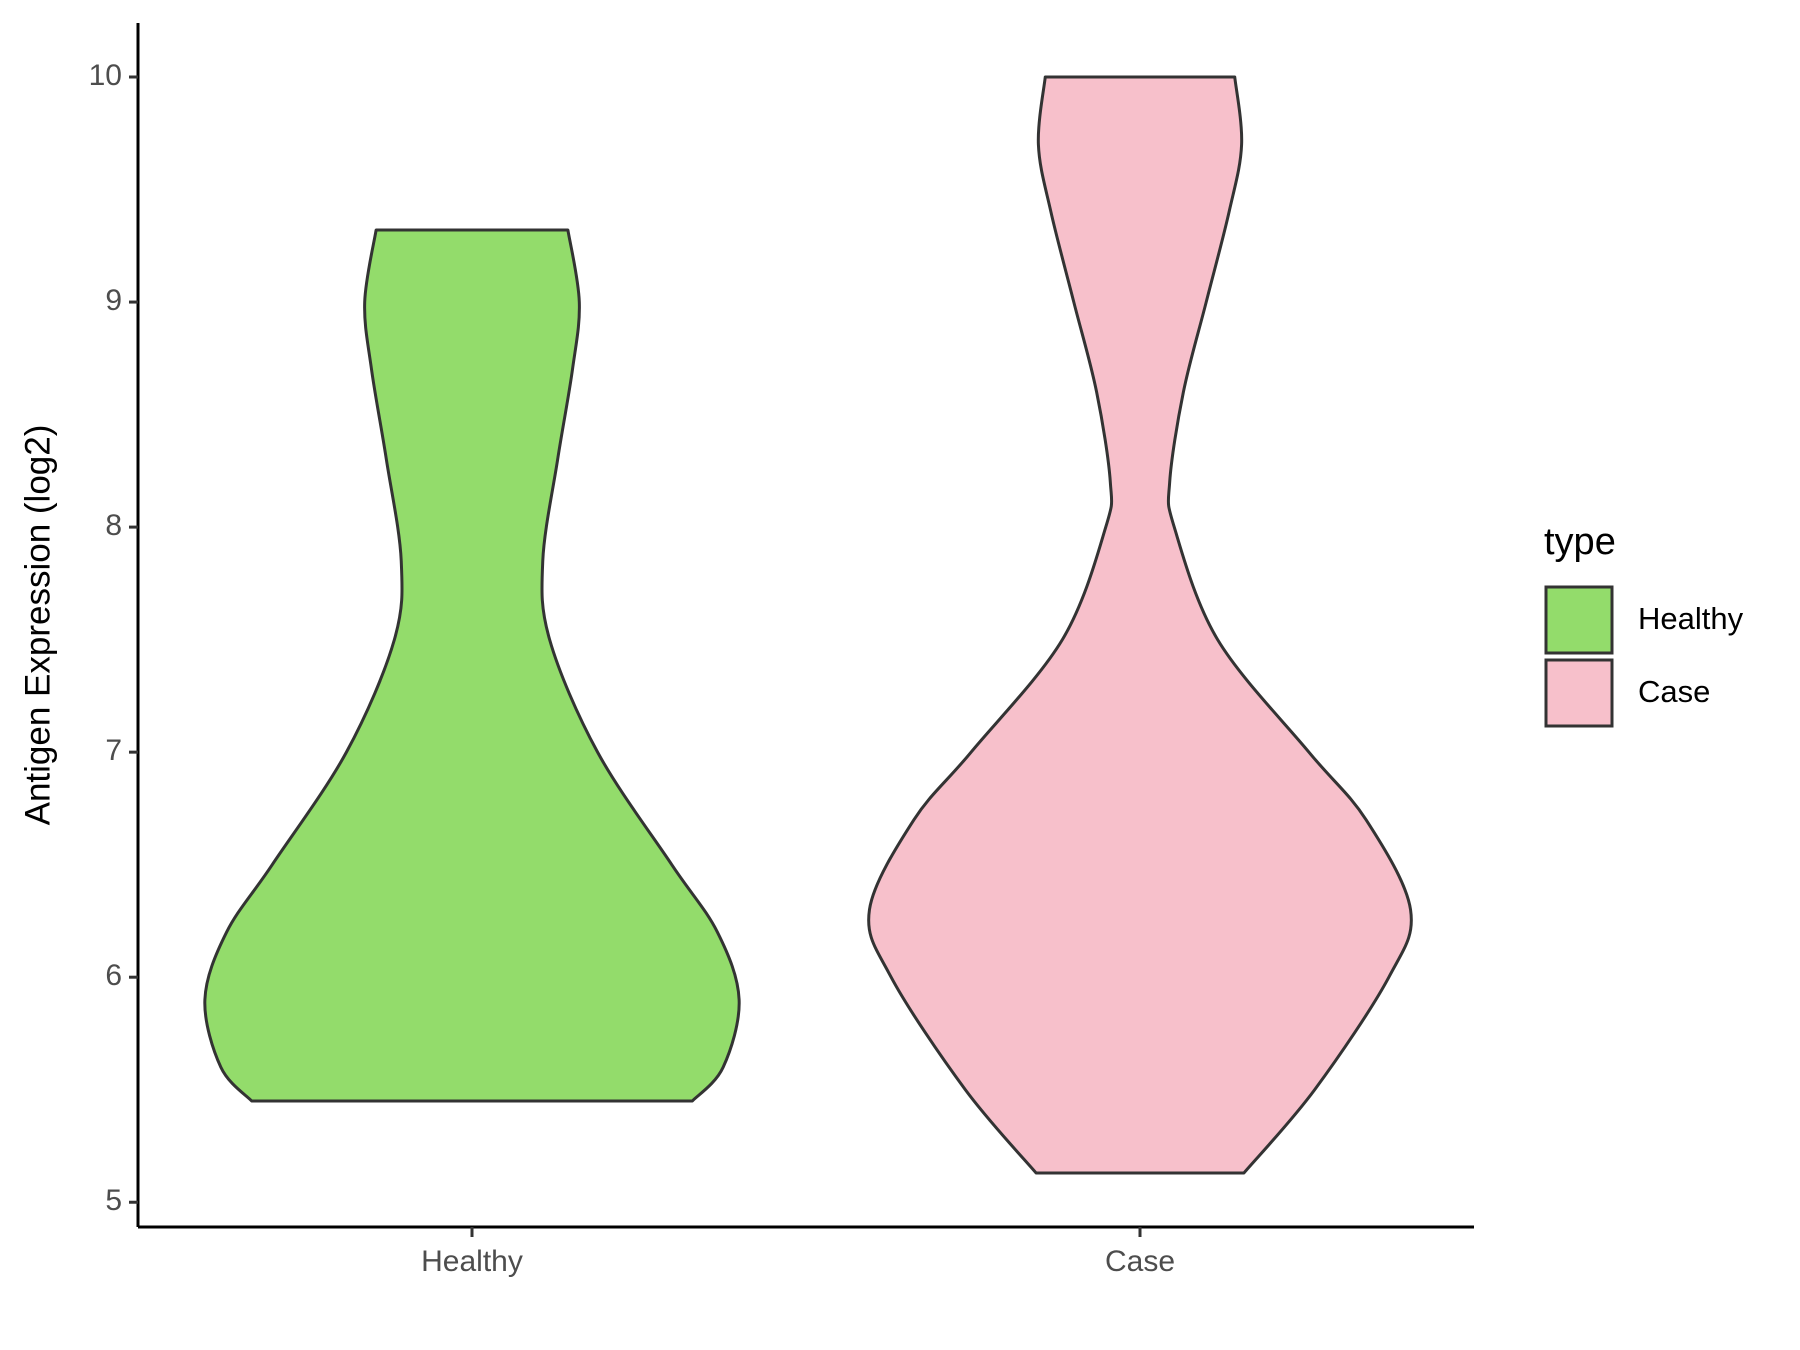 This screenshot has height=1350, width=1800. Describe the element at coordinates (113, 1200) in the screenshot. I see `y-tick-label: 5` at that location.